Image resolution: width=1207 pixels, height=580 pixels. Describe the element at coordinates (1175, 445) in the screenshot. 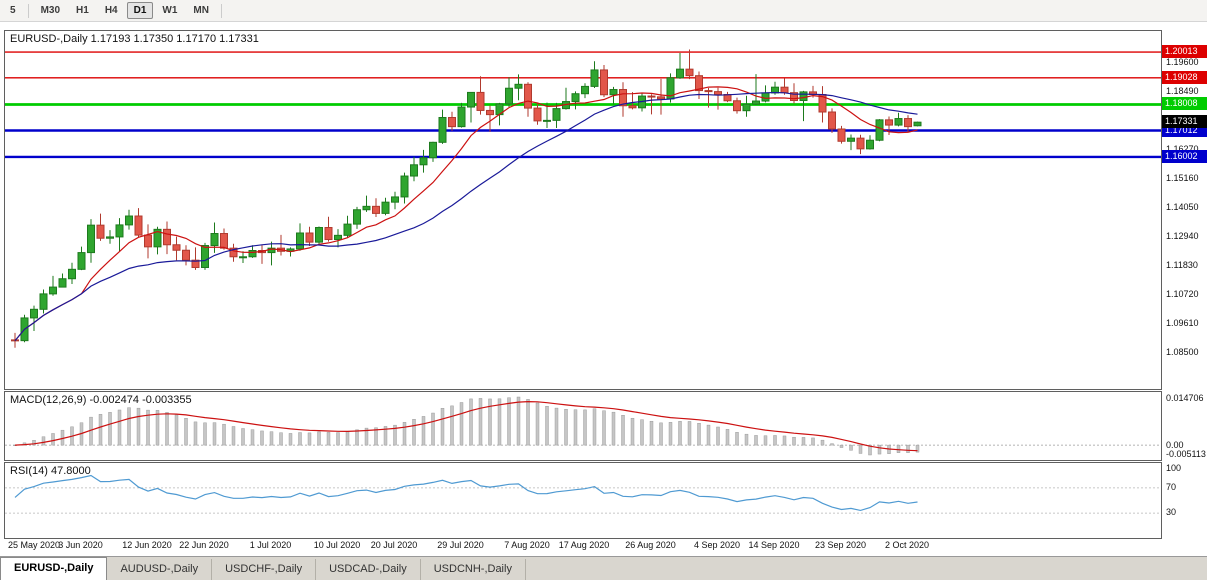

I see `macd-axis-zero: 0.00` at that location.